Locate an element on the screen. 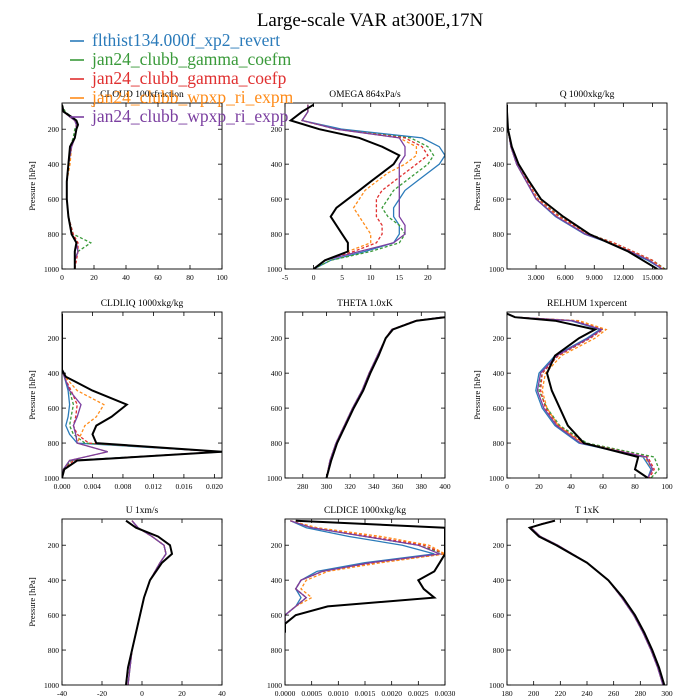 This screenshot has width=700, height=700. x-tick-label: 60 is located at coordinates (603, 486).